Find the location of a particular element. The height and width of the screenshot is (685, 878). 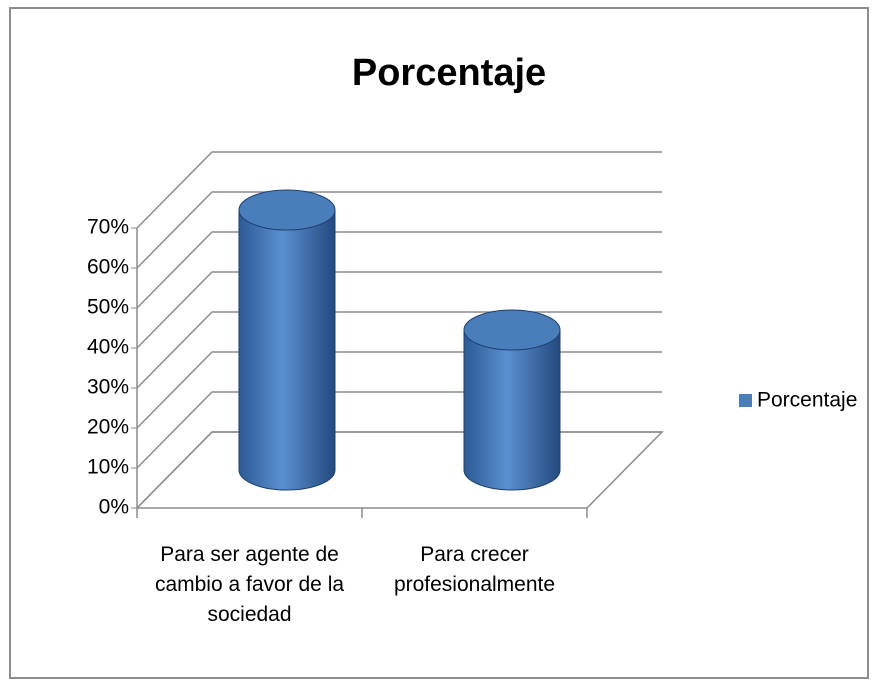

legend-label: Porcentaje is located at coordinates (807, 400).